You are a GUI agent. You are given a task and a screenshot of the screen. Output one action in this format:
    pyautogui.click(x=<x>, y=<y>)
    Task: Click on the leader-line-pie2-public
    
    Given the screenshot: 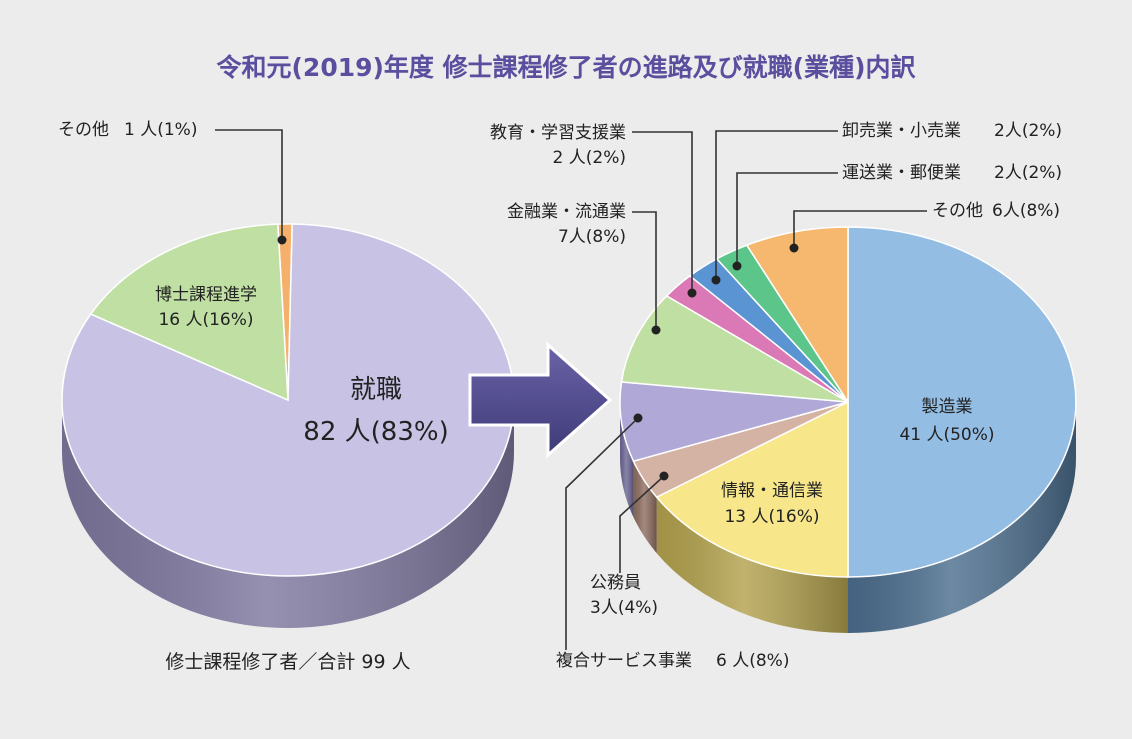 What is the action you would take?
    pyautogui.click(x=642, y=524)
    